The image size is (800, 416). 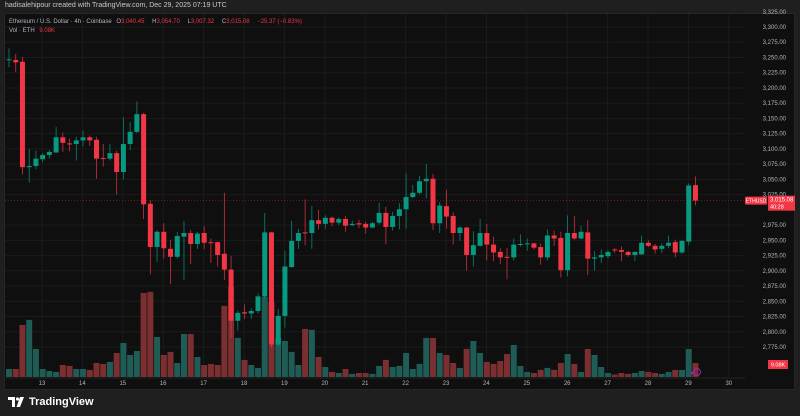 I want to click on date-tick-label: 19, so click(x=284, y=384).